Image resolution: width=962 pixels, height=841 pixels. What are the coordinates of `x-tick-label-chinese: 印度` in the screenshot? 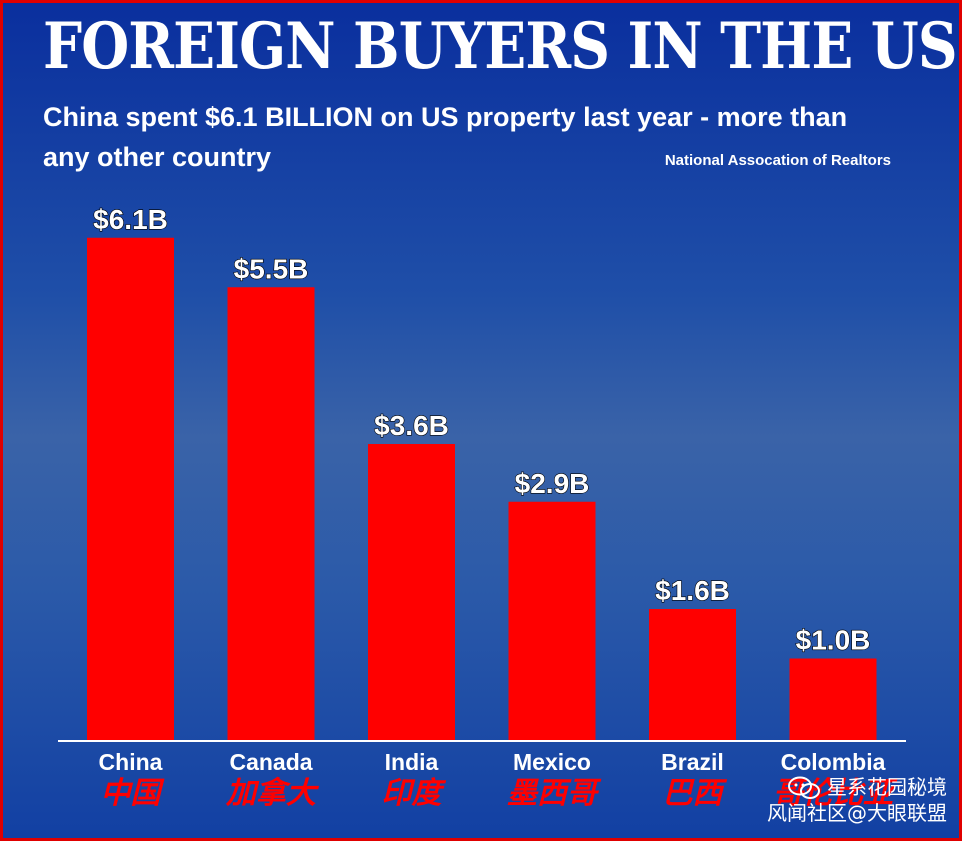 It's located at (414, 793).